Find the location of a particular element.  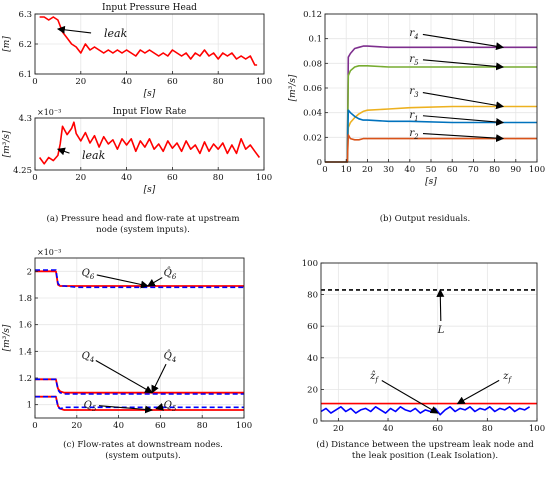

y-tick-label: 1 is located at coordinates (29, 406).